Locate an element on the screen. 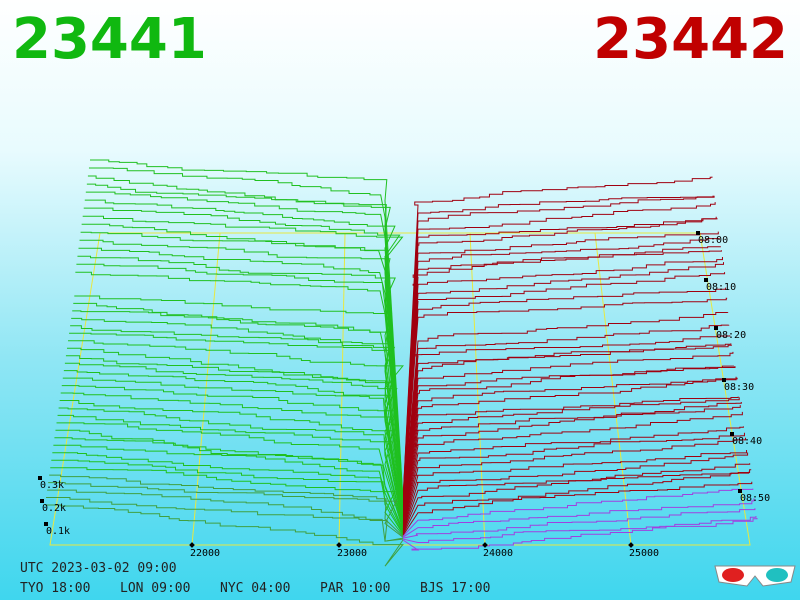  3d-glasses-icon is located at coordinates (755, 576).